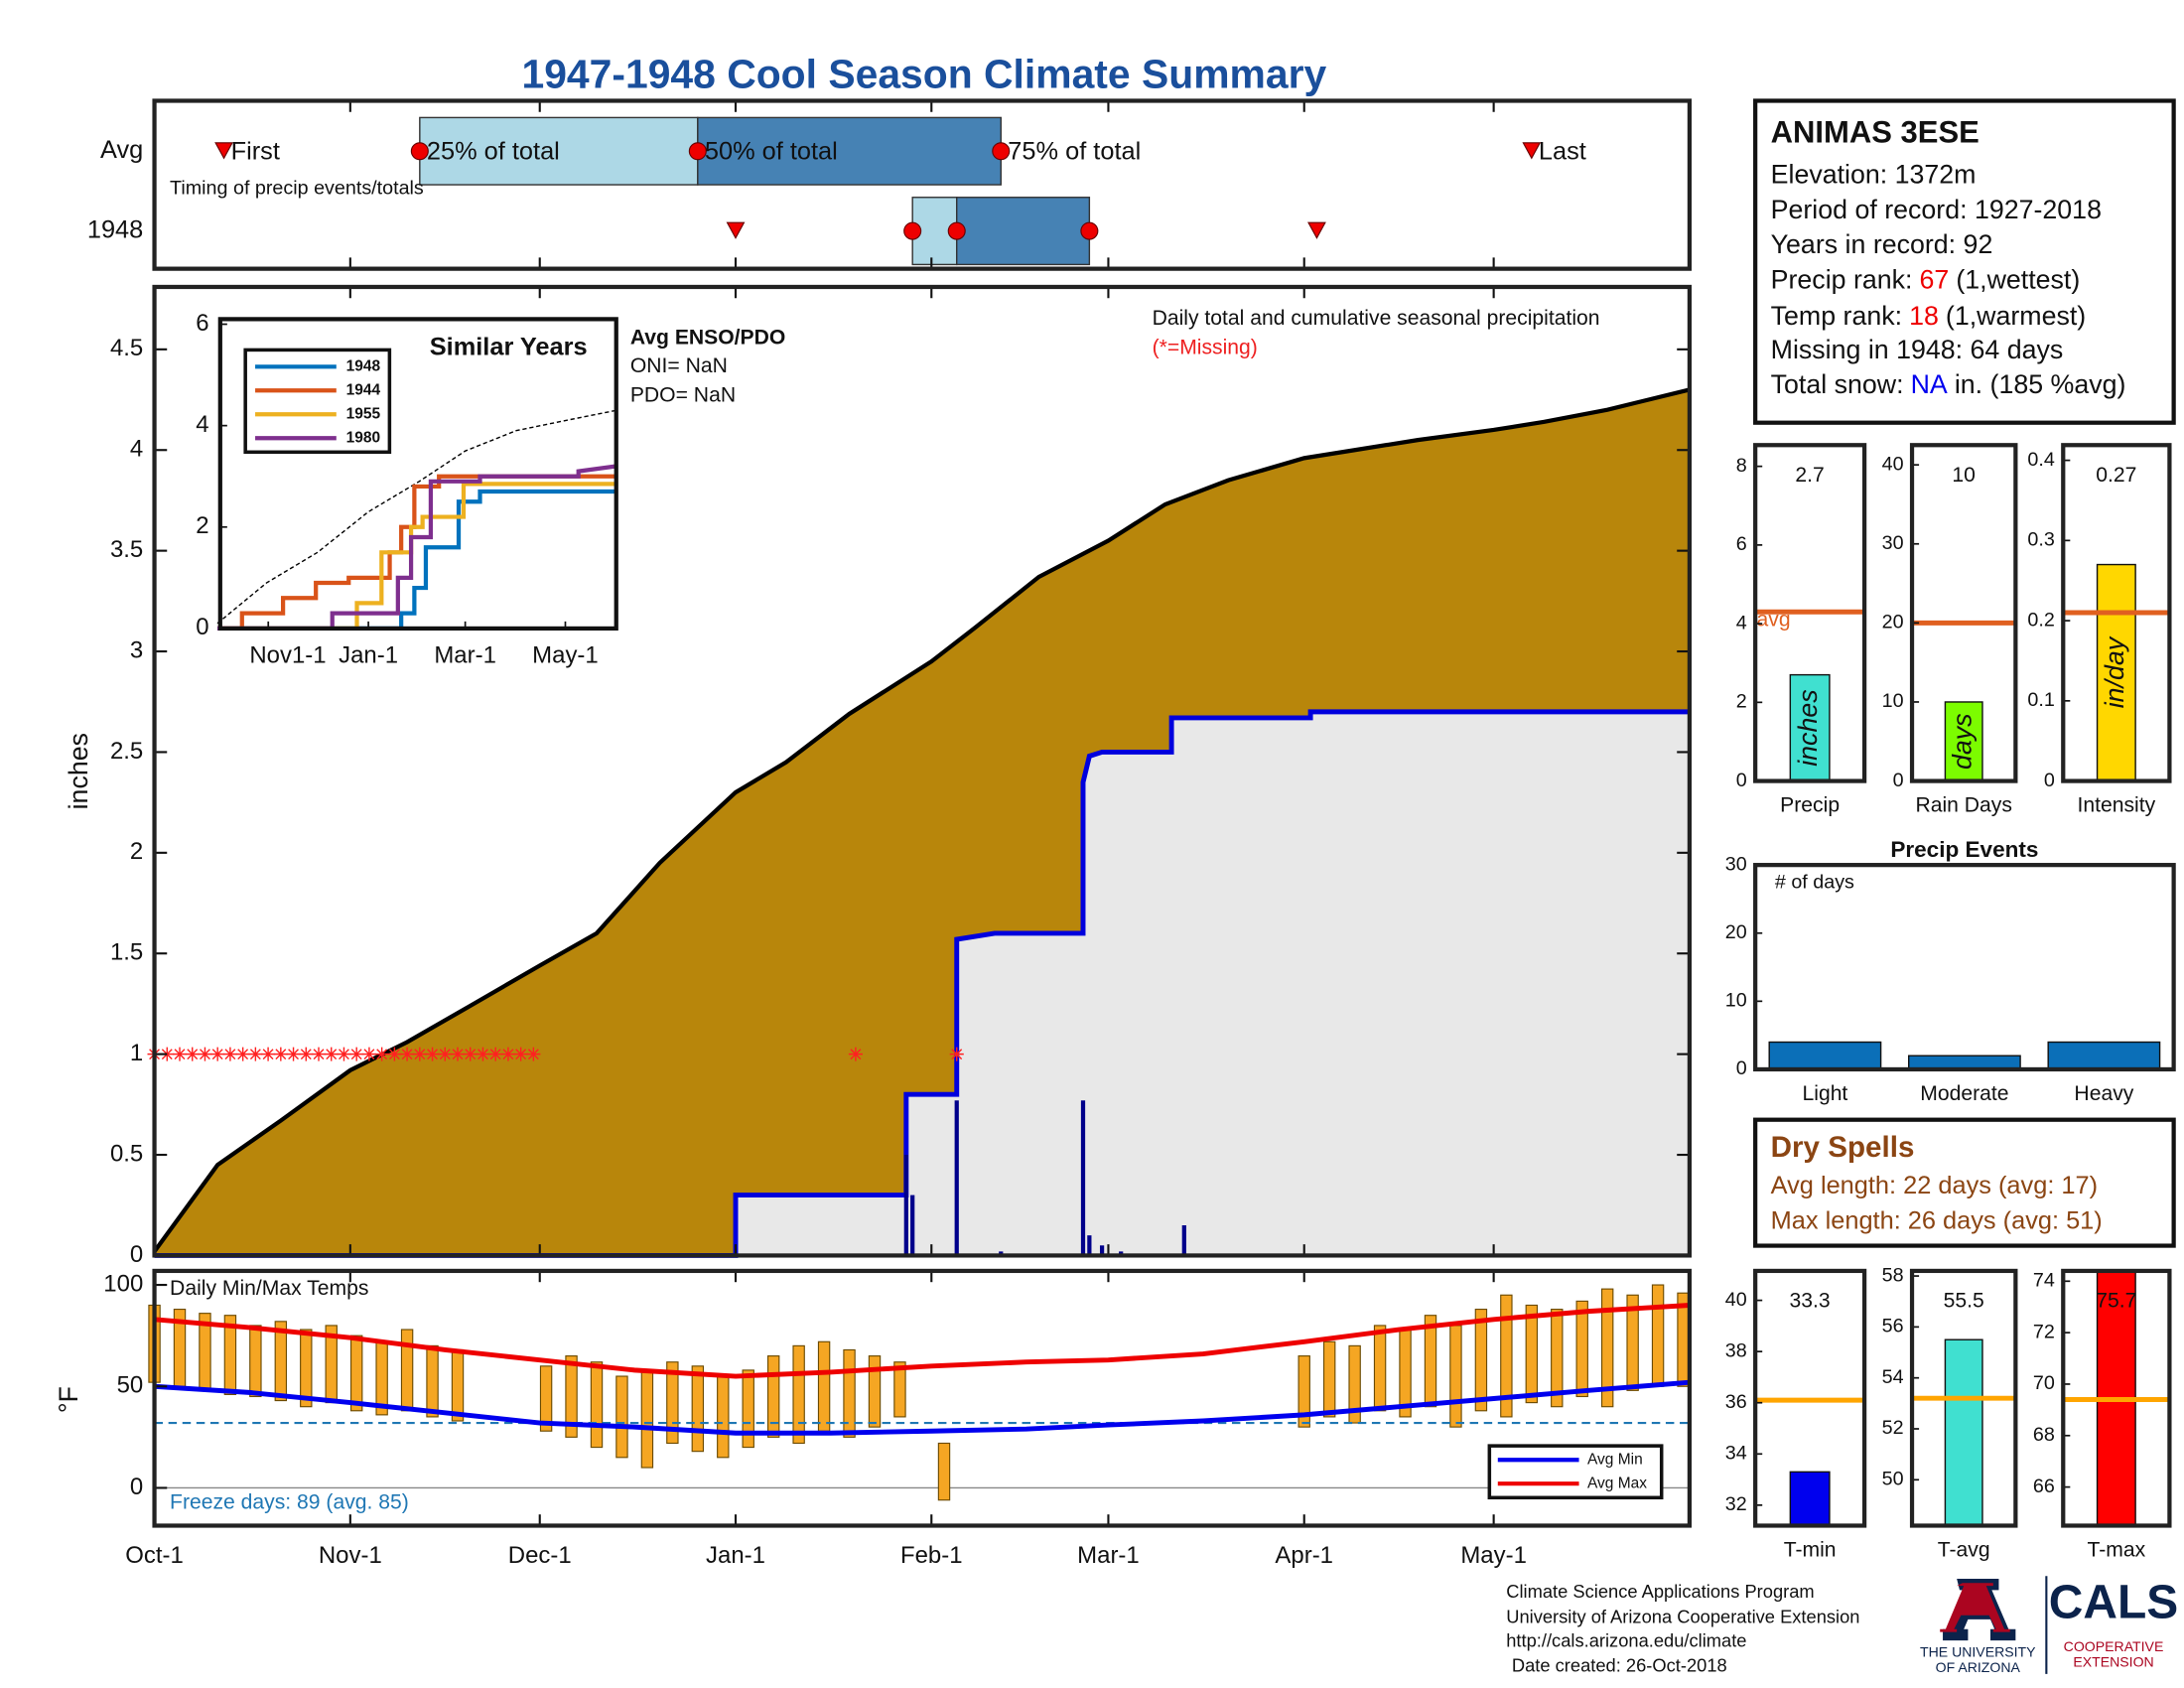  I want to click on y-tick-label: 4, so click(202, 424).